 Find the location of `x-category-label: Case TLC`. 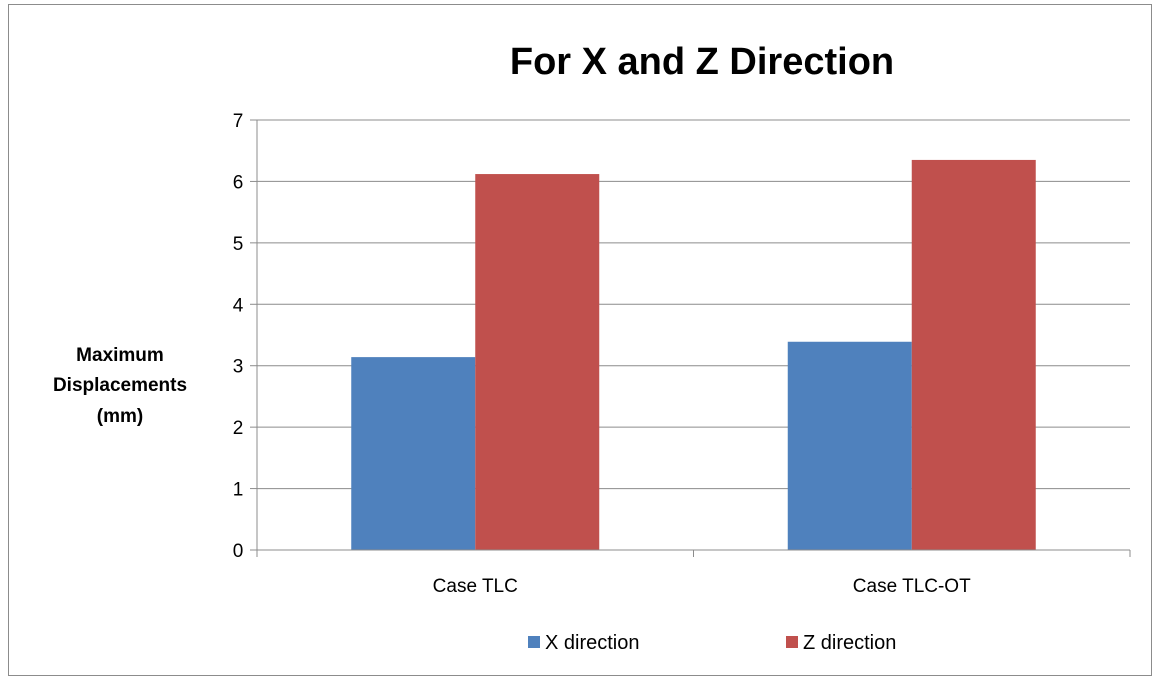

x-category-label: Case TLC is located at coordinates (475, 586).